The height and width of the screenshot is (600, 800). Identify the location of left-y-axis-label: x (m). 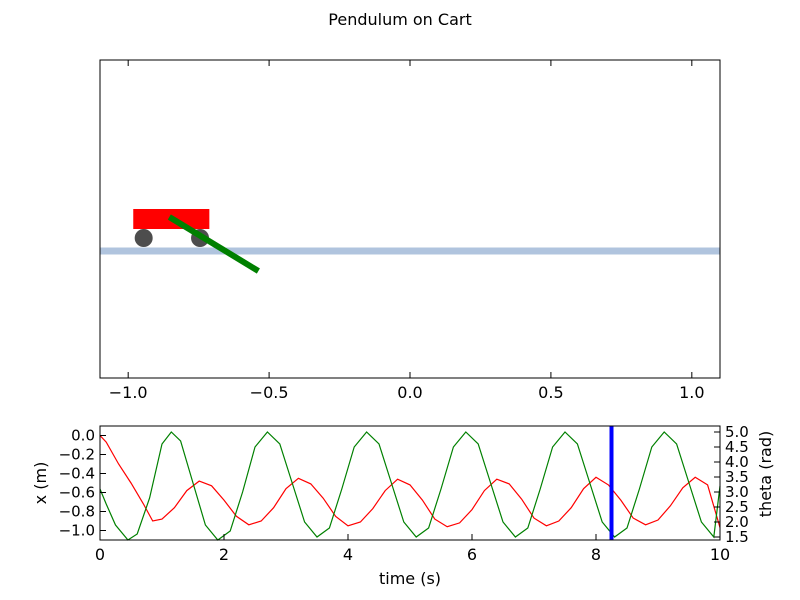
(40, 483).